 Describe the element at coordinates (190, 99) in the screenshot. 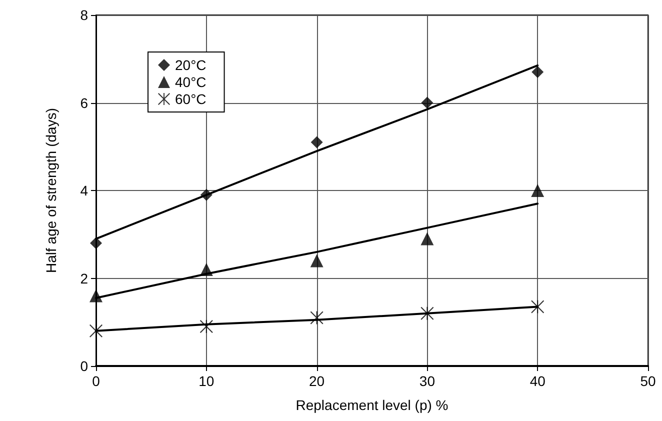

I see `legend-label: 60°C` at that location.